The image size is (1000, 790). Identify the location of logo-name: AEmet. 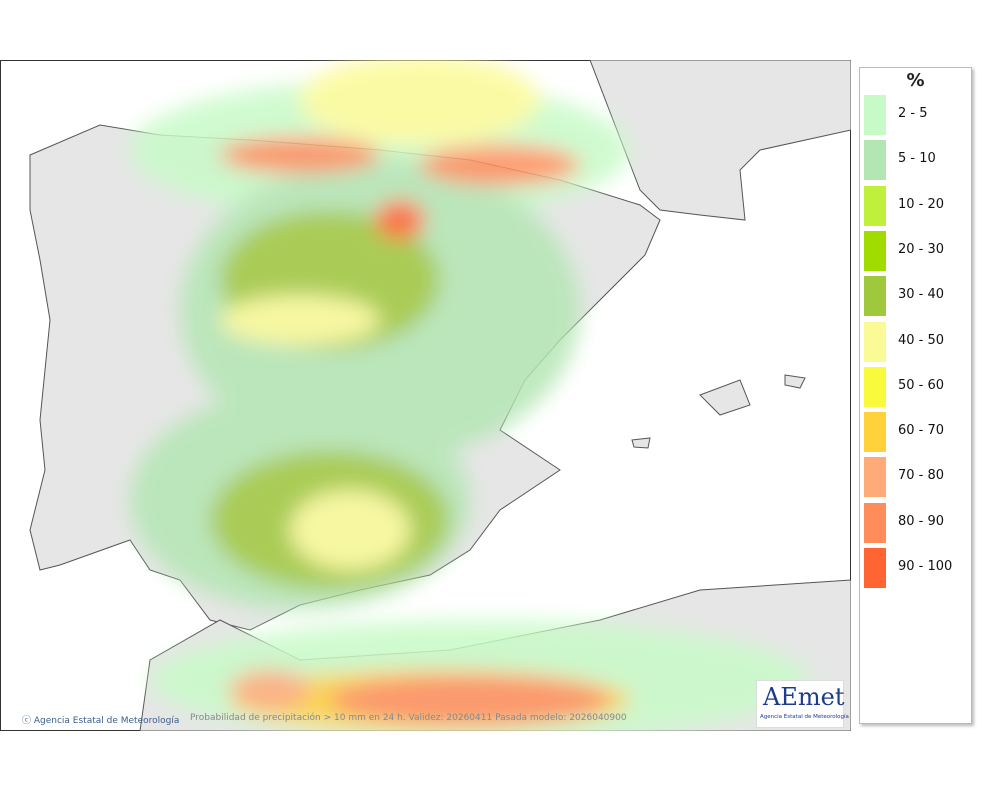
(804, 697).